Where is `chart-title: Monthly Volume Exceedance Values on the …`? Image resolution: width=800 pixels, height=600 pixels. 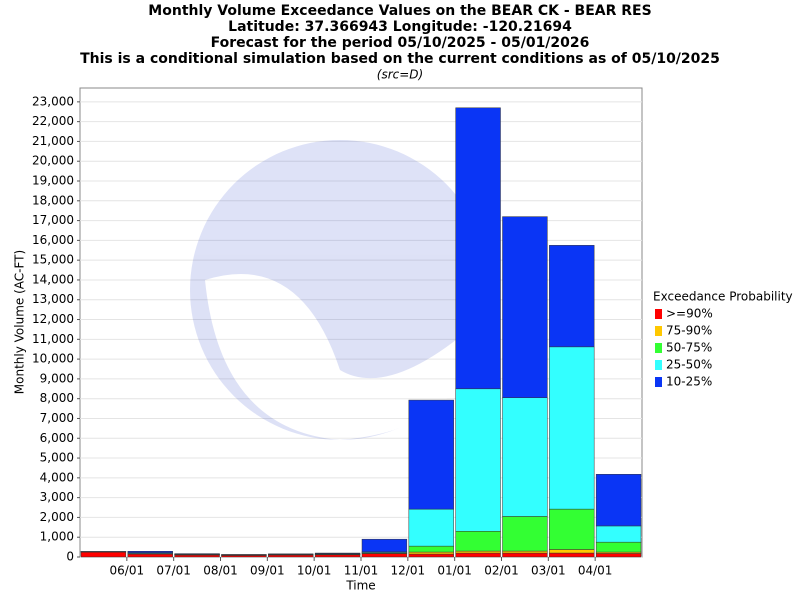 chart-title: Monthly Volume Exceedance Values on the … is located at coordinates (399, 11).